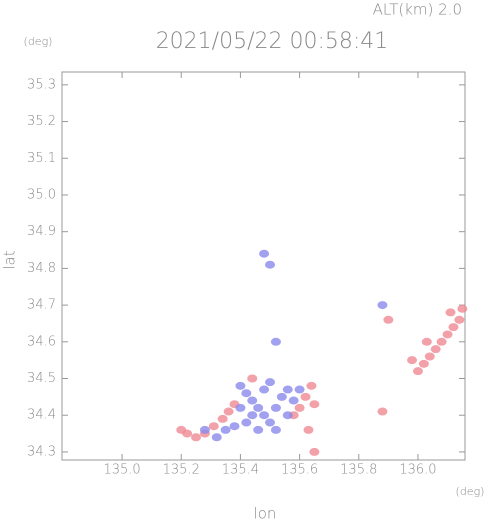 The height and width of the screenshot is (521, 491). I want to click on y-unit: (deg), so click(38, 41).